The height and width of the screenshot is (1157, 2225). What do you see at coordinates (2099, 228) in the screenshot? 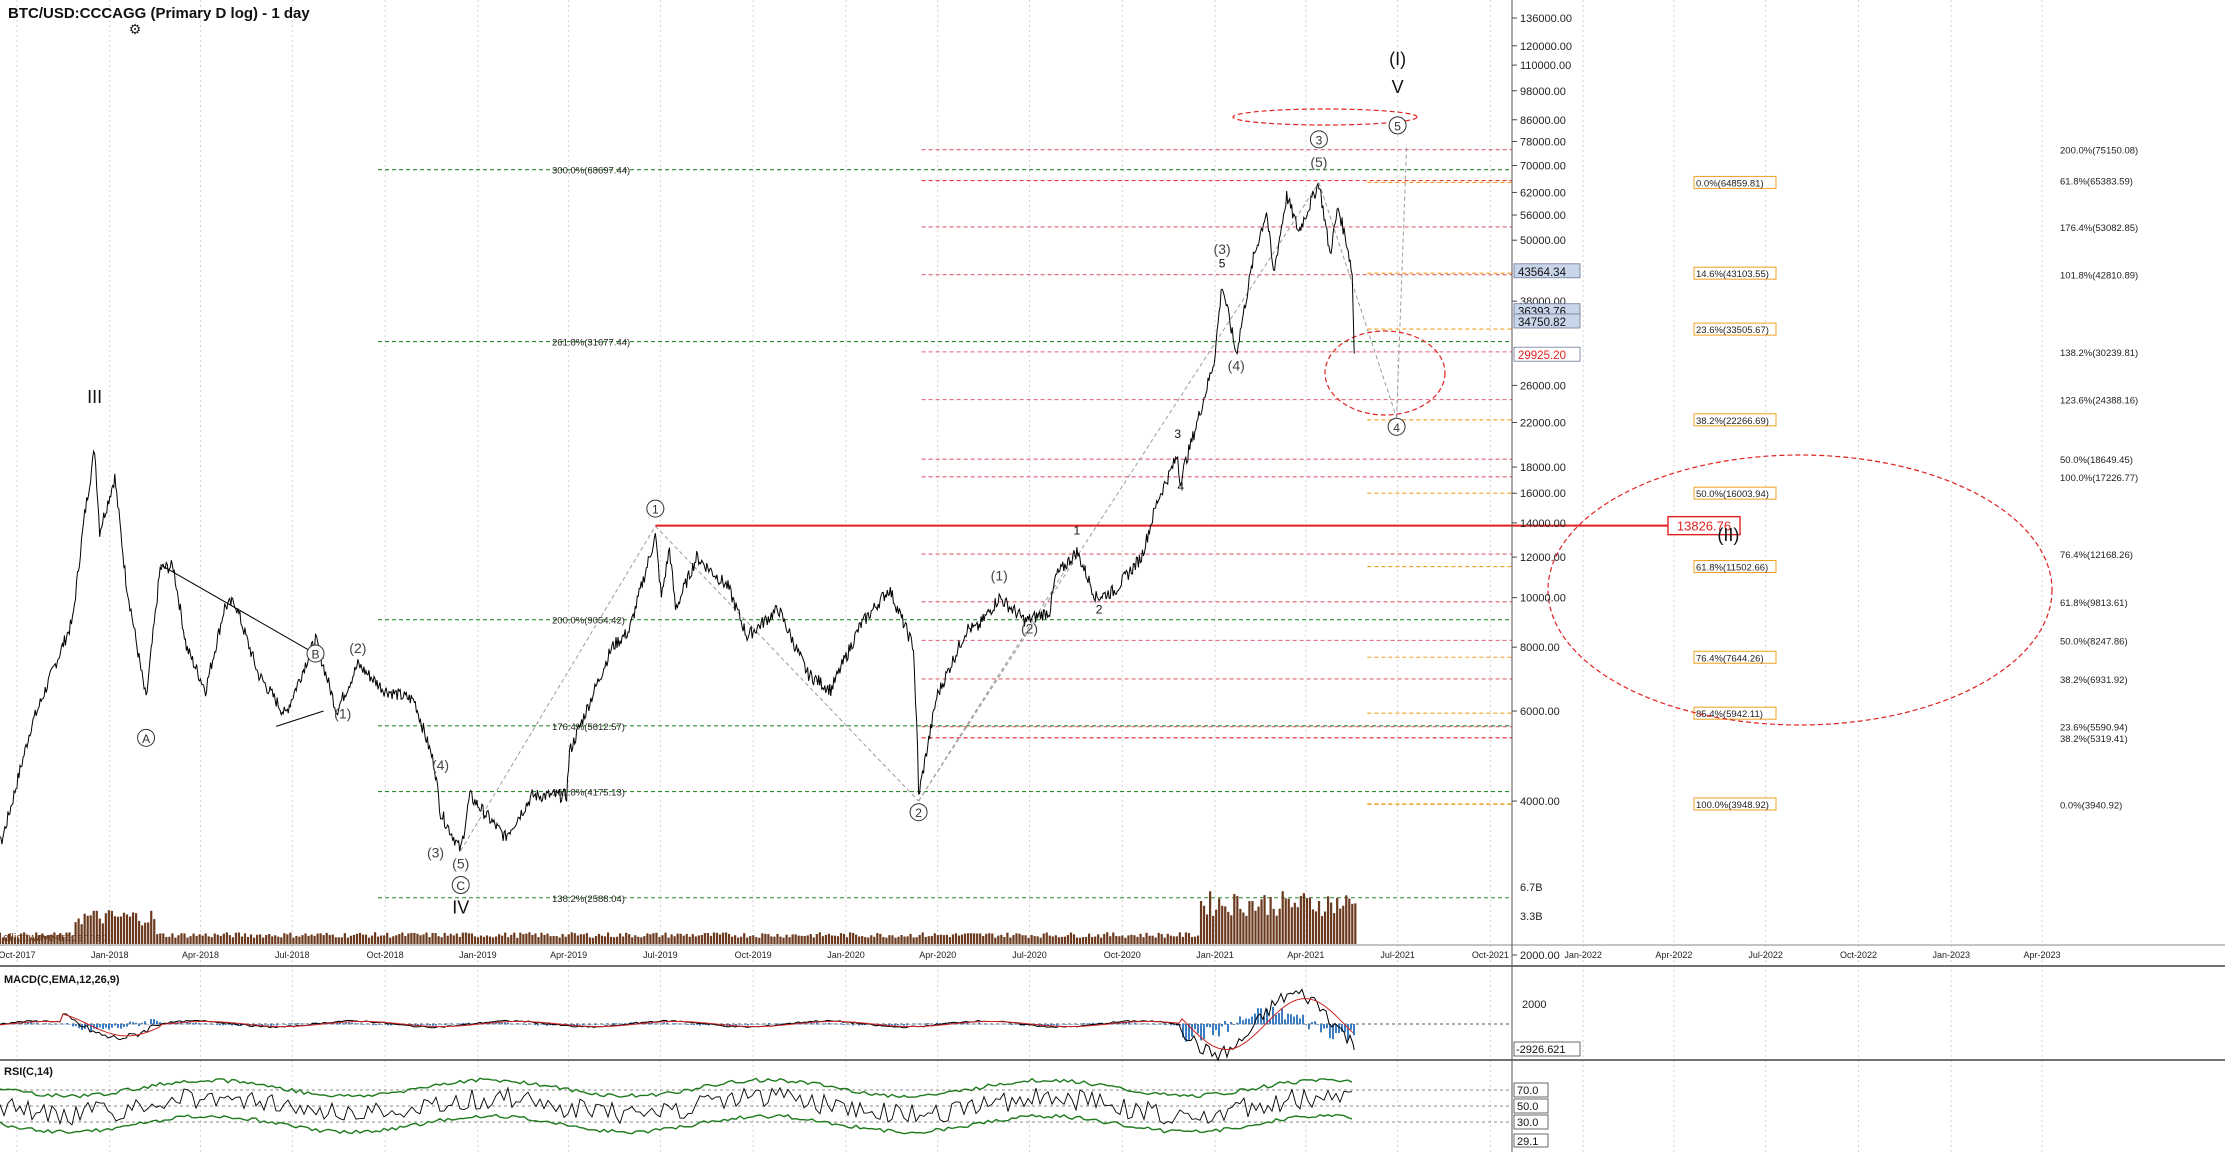
I see `fib-level-label: 176.4%(53082.85)` at bounding box center [2099, 228].